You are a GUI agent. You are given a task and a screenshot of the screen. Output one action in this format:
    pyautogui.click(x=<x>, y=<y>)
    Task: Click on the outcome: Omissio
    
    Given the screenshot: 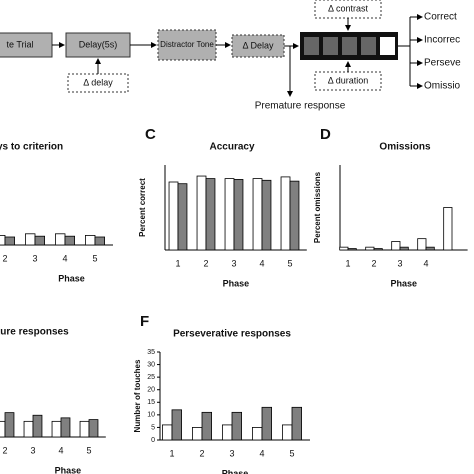 What is the action you would take?
    pyautogui.click(x=442, y=86)
    